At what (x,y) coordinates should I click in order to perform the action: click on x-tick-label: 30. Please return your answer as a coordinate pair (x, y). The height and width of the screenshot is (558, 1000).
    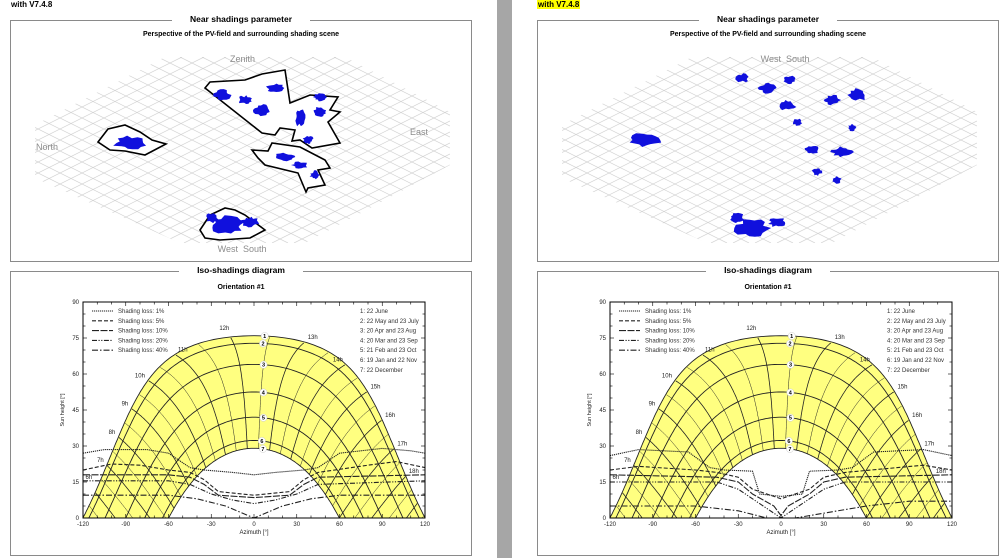
    Looking at the image, I should click on (296, 525).